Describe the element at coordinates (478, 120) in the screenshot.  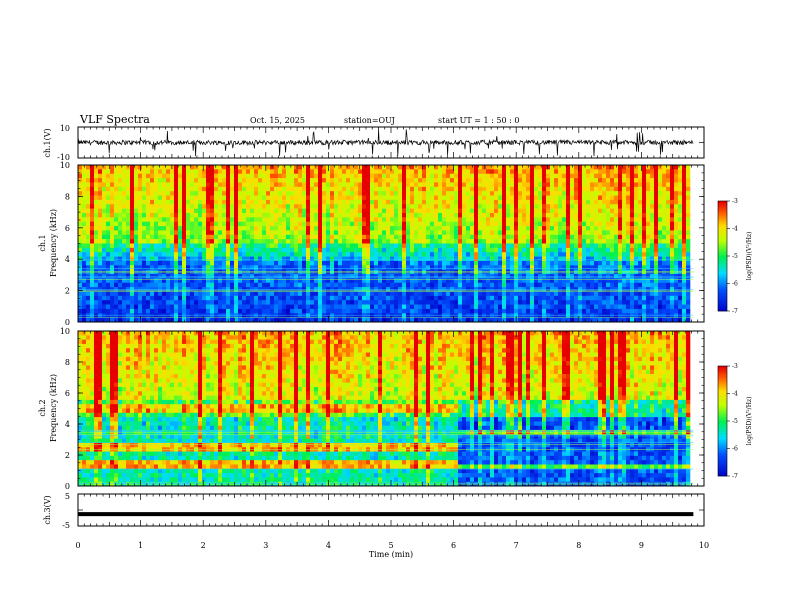
I see `start-ut-label: start UT = 1 : 50 : 0` at that location.